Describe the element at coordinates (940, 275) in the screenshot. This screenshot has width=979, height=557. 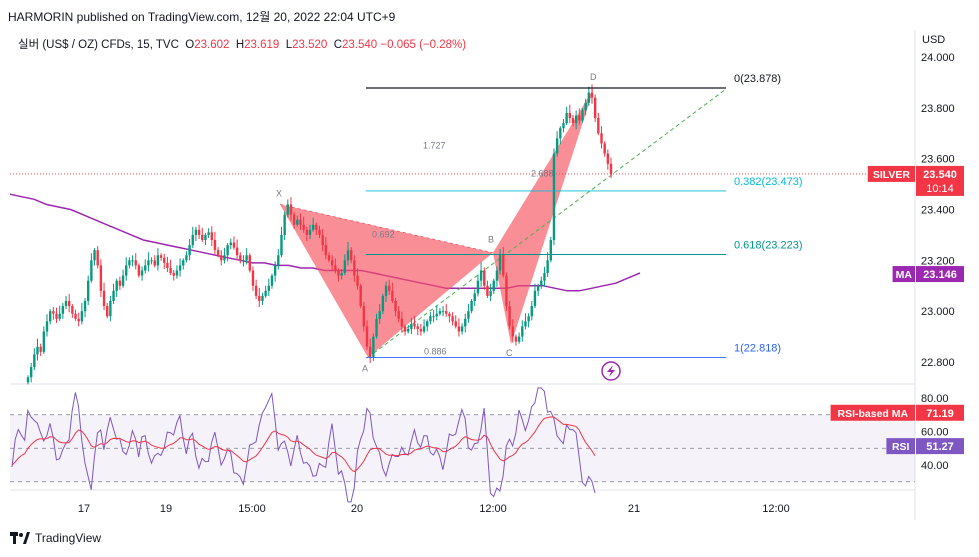
I see `ma-label-value: 23.146` at that location.